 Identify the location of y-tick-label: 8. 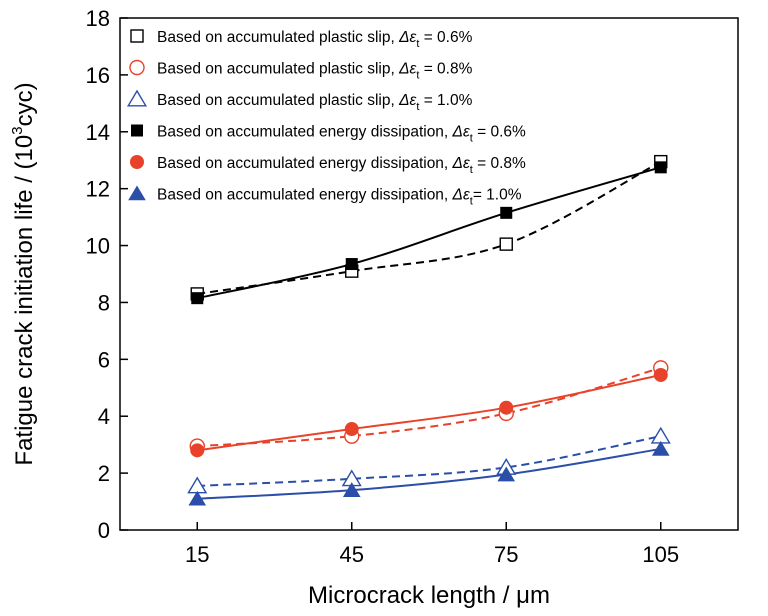
(104, 302).